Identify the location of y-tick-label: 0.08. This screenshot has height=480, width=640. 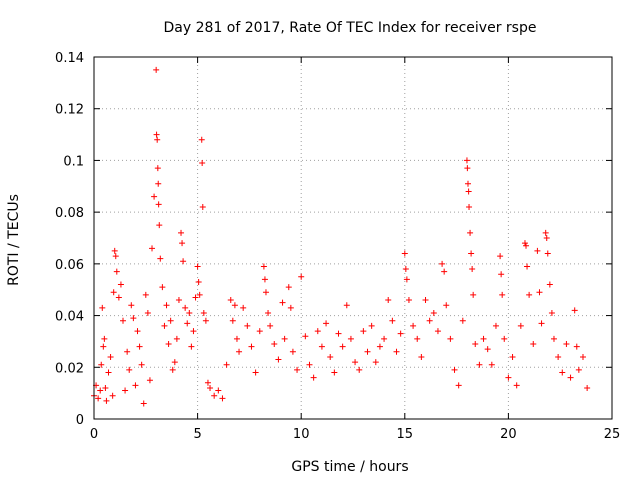
(69, 213).